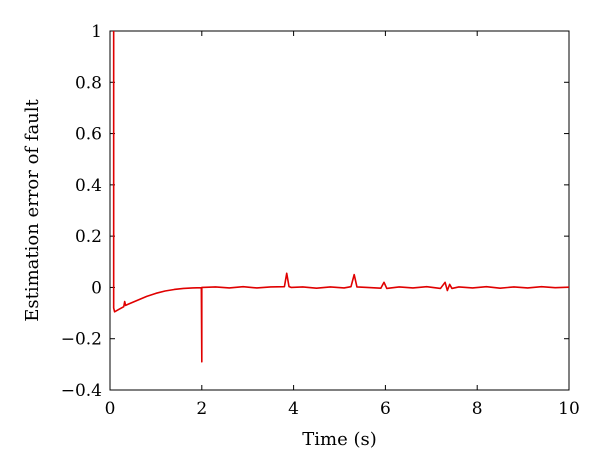  Describe the element at coordinates (88, 186) in the screenshot. I see `y-tick-label: 0.4` at that location.